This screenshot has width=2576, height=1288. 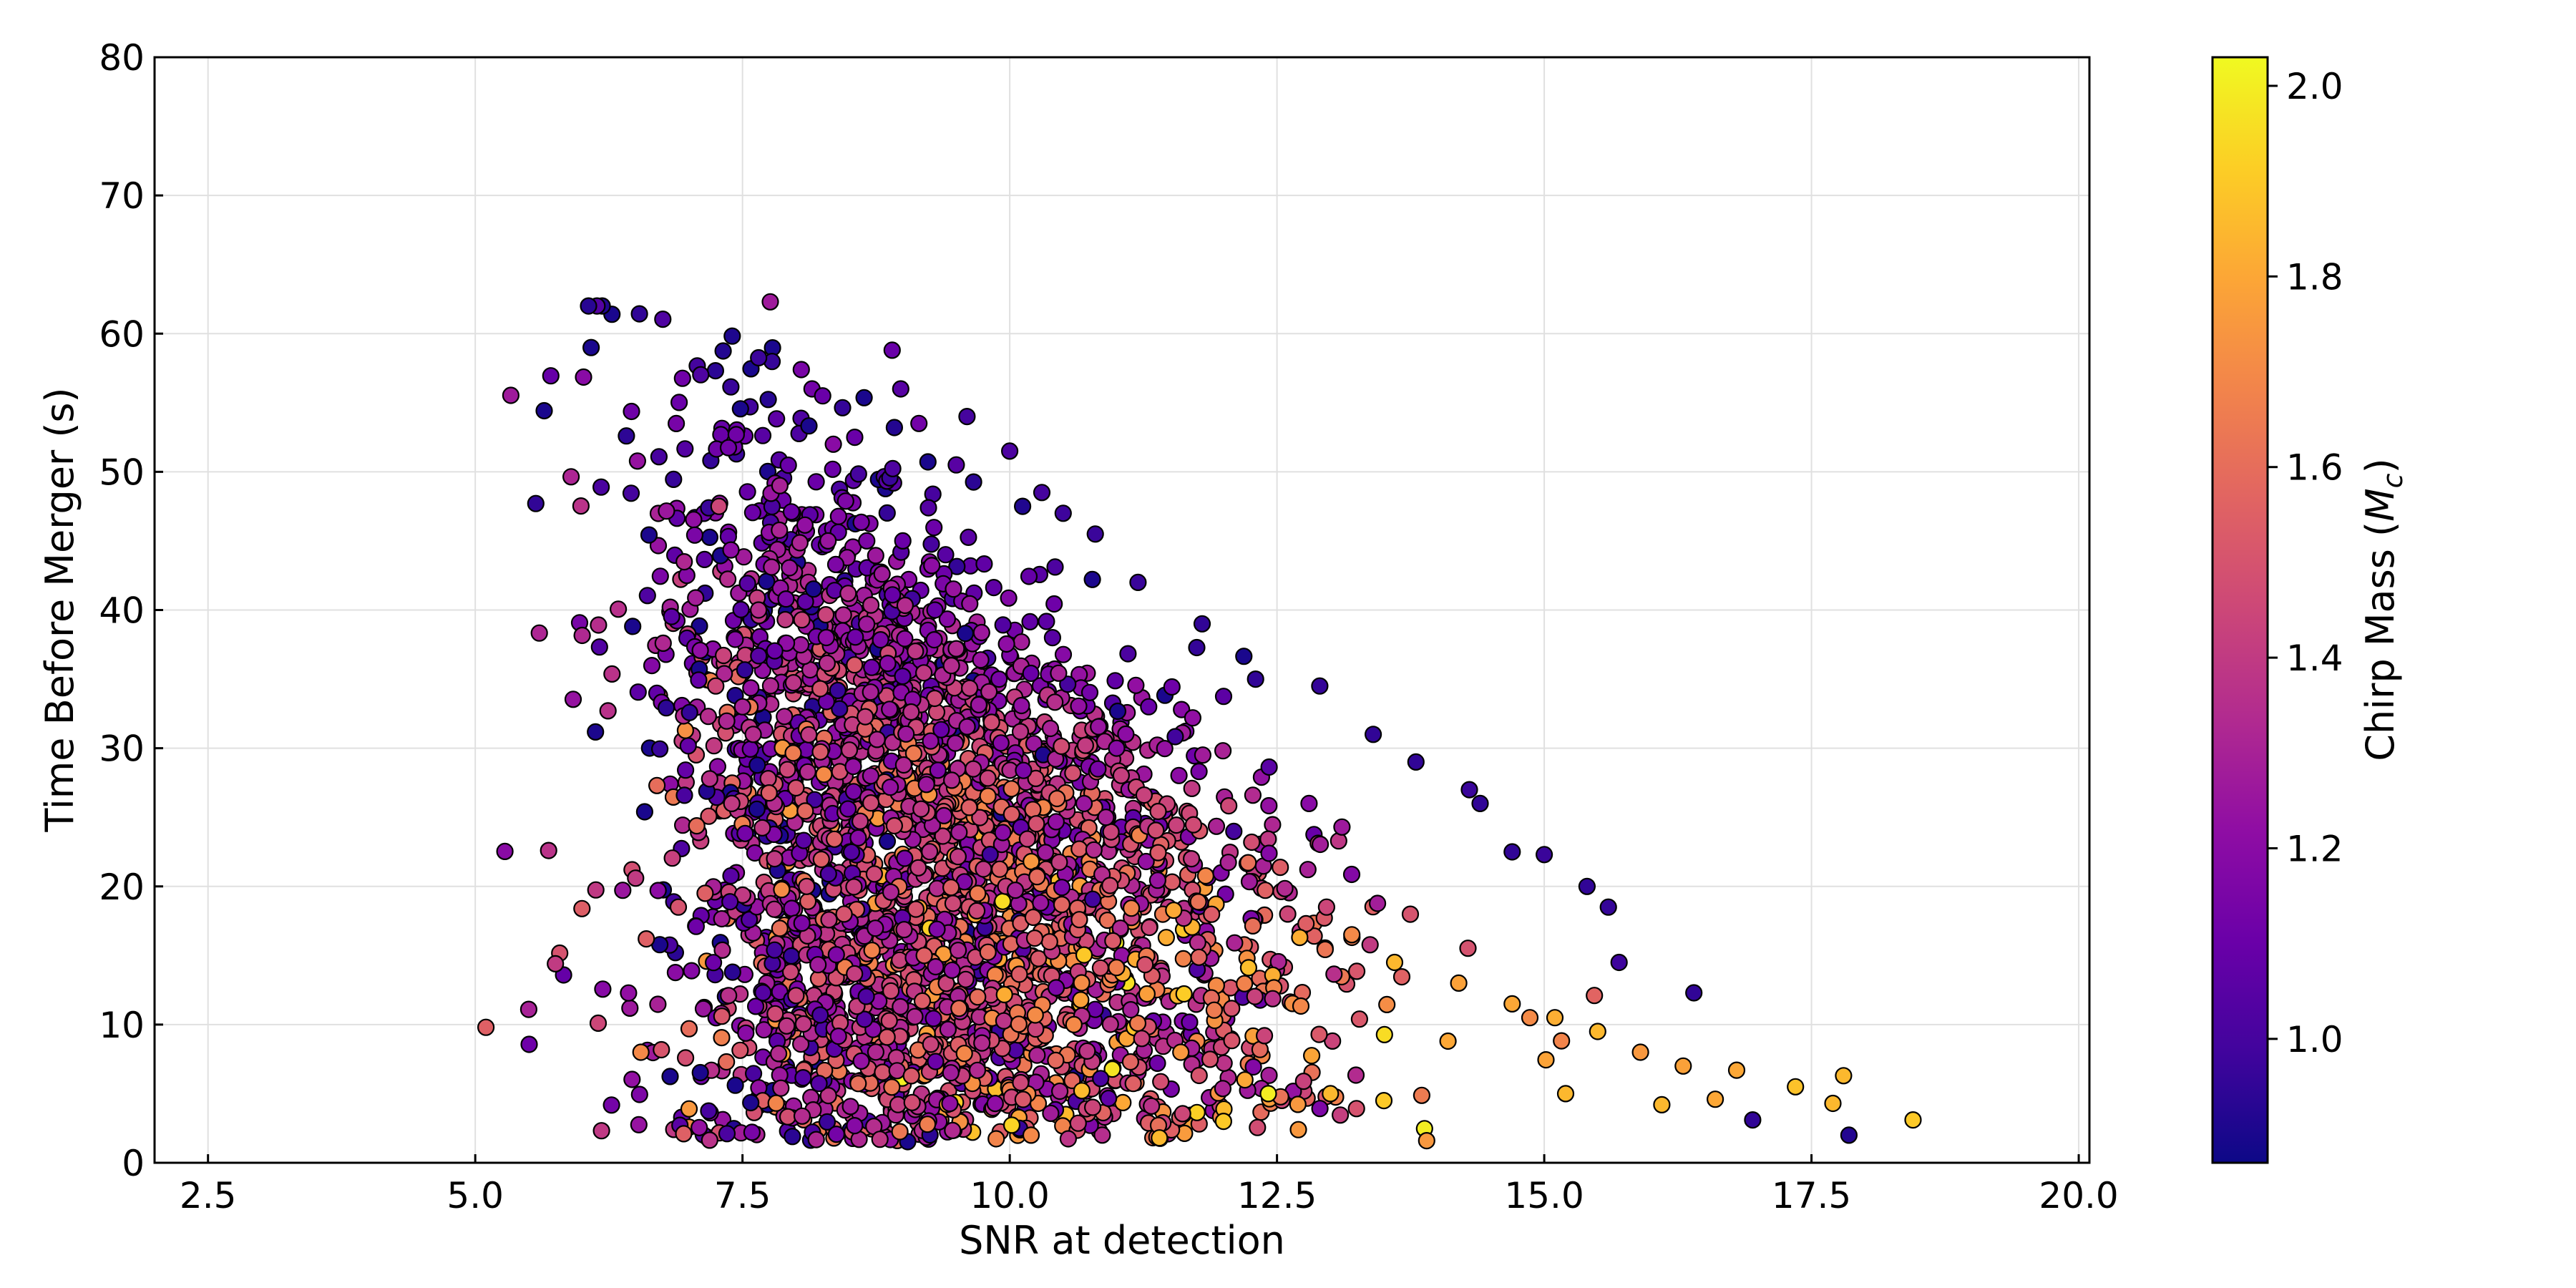 What do you see at coordinates (122, 334) in the screenshot?
I see `y-tick-label: 60` at bounding box center [122, 334].